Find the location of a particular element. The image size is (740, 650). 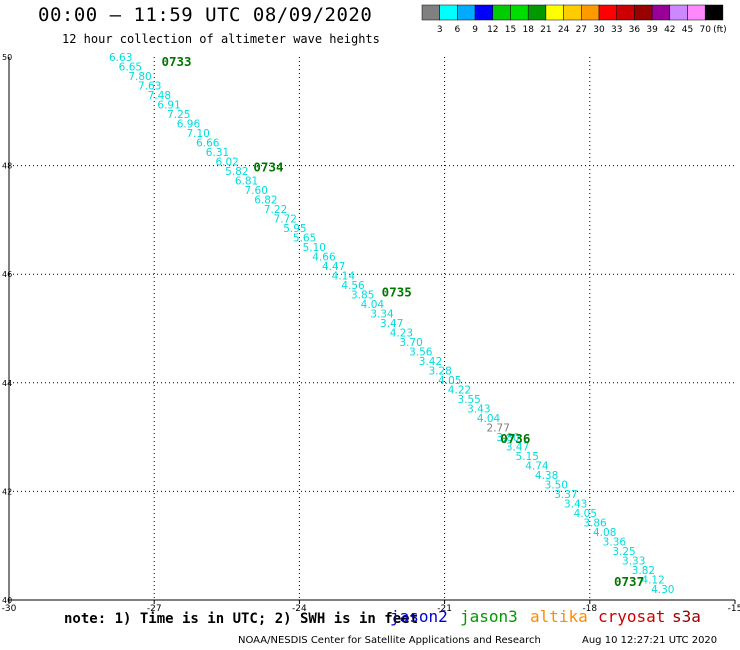

swh-value-label: 6.02 is located at coordinates (226, 163).